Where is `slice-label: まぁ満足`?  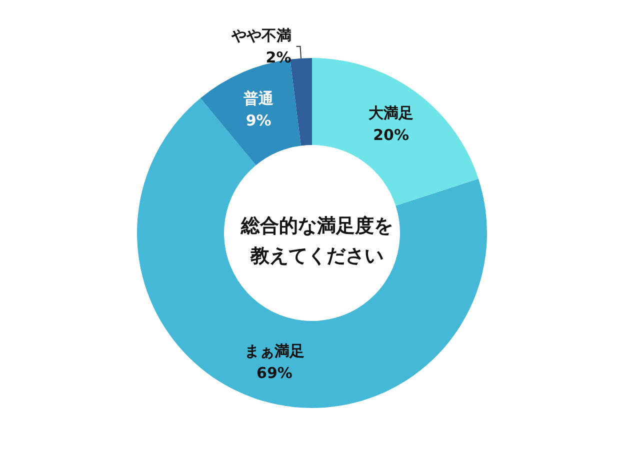 slice-label: まぁ満足 is located at coordinates (274, 351).